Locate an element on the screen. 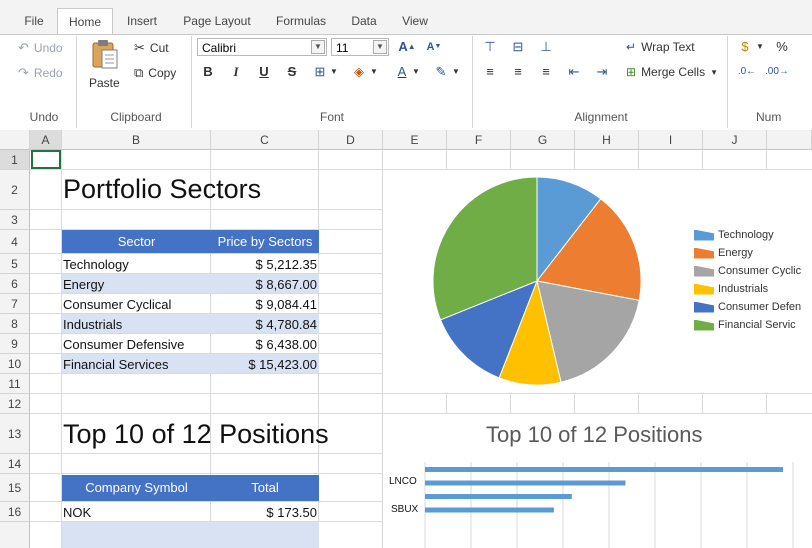  table-cell: Technology is located at coordinates (96, 264).